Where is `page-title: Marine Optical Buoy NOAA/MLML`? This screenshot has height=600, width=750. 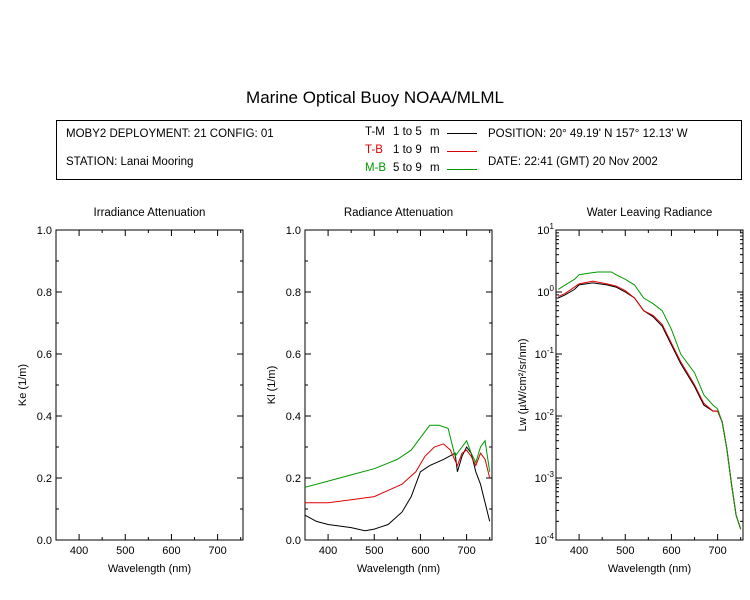 page-title: Marine Optical Buoy NOAA/MLML is located at coordinates (375, 97).